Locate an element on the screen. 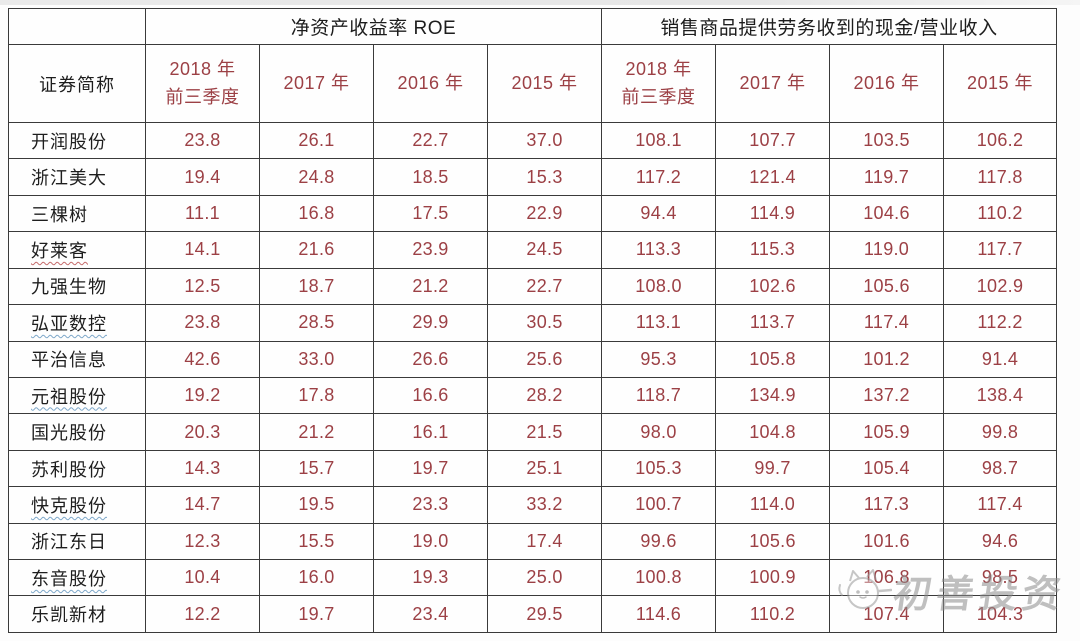 This screenshot has height=641, width=1080. cash-value-cell: 101.2 is located at coordinates (887, 359).